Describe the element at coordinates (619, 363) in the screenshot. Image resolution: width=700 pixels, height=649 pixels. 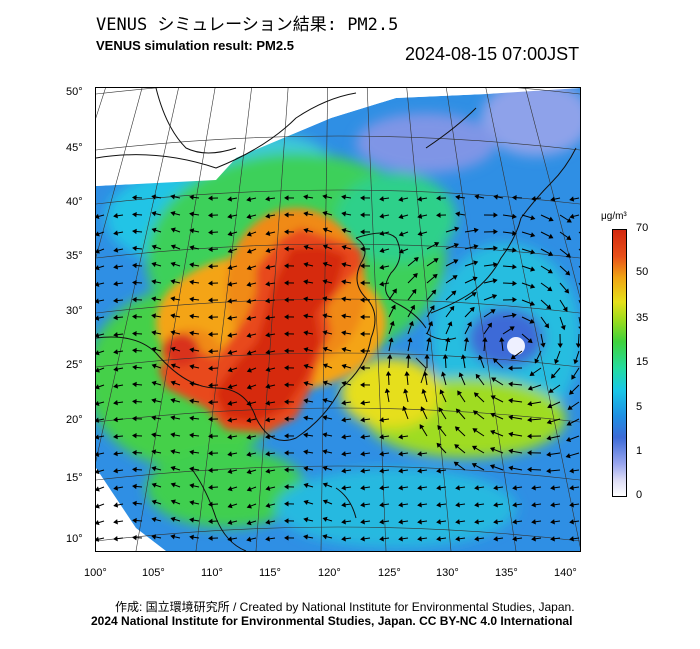
I see `colorbar` at that location.